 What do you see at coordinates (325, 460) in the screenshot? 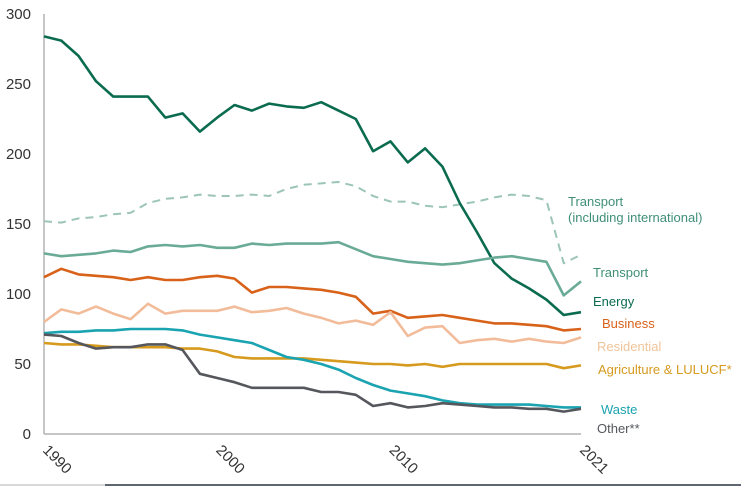
I see `x-axis-ticks: 1990 2000 2010 2021` at bounding box center [325, 460].